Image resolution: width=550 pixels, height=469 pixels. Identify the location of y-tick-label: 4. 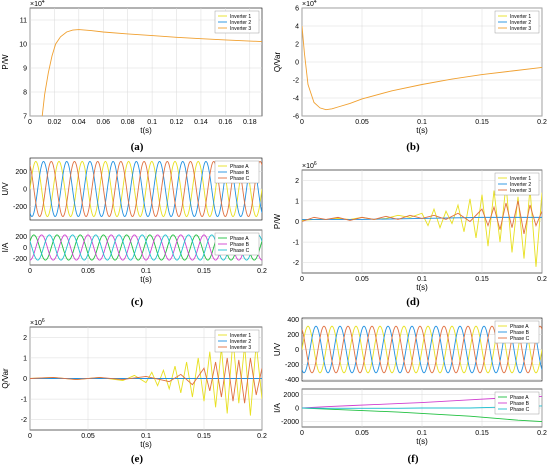
(297, 27).